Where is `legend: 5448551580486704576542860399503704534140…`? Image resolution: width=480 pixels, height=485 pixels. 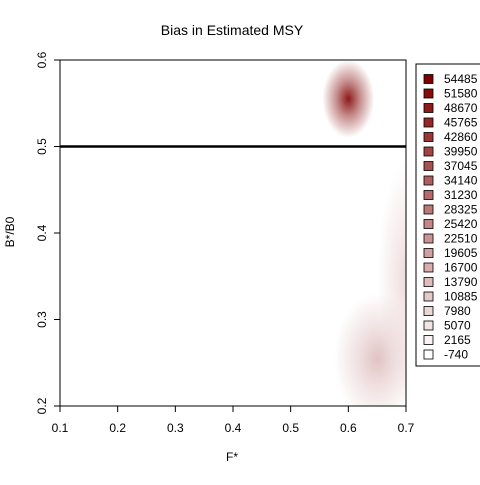 legend: 5448551580486704576542860399503704534140… is located at coordinates (447, 215).